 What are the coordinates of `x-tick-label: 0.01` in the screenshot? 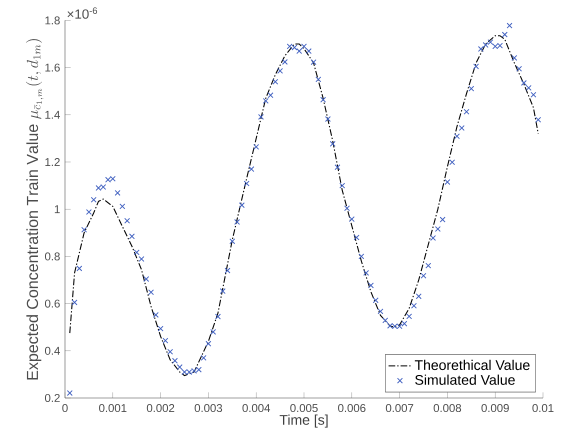 It's located at (543, 408).